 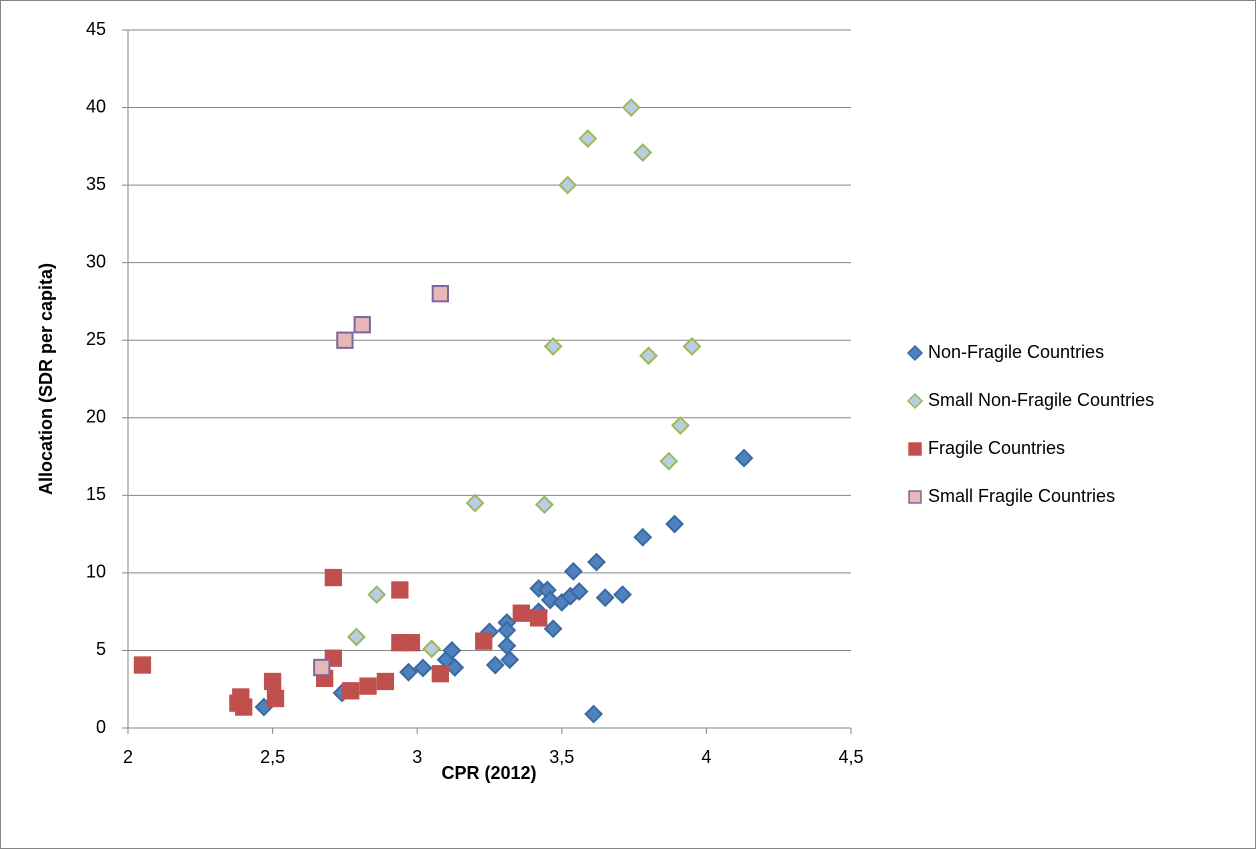 What do you see at coordinates (101, 727) in the screenshot?
I see `y-tick-label: 0` at bounding box center [101, 727].